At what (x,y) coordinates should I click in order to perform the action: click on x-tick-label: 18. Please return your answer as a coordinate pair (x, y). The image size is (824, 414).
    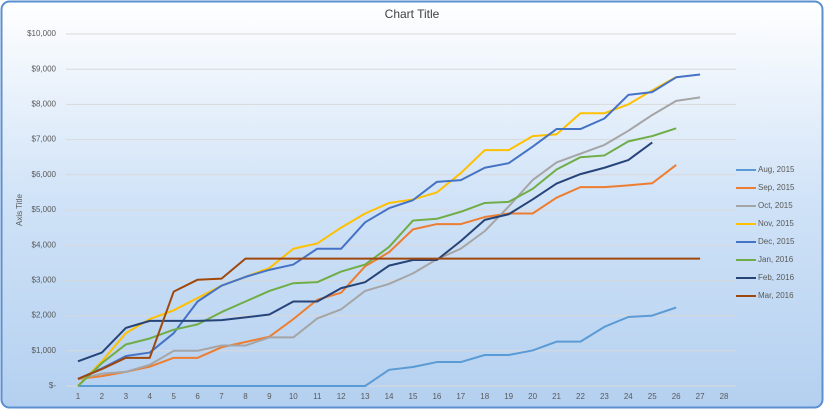
    Looking at the image, I should click on (484, 396).